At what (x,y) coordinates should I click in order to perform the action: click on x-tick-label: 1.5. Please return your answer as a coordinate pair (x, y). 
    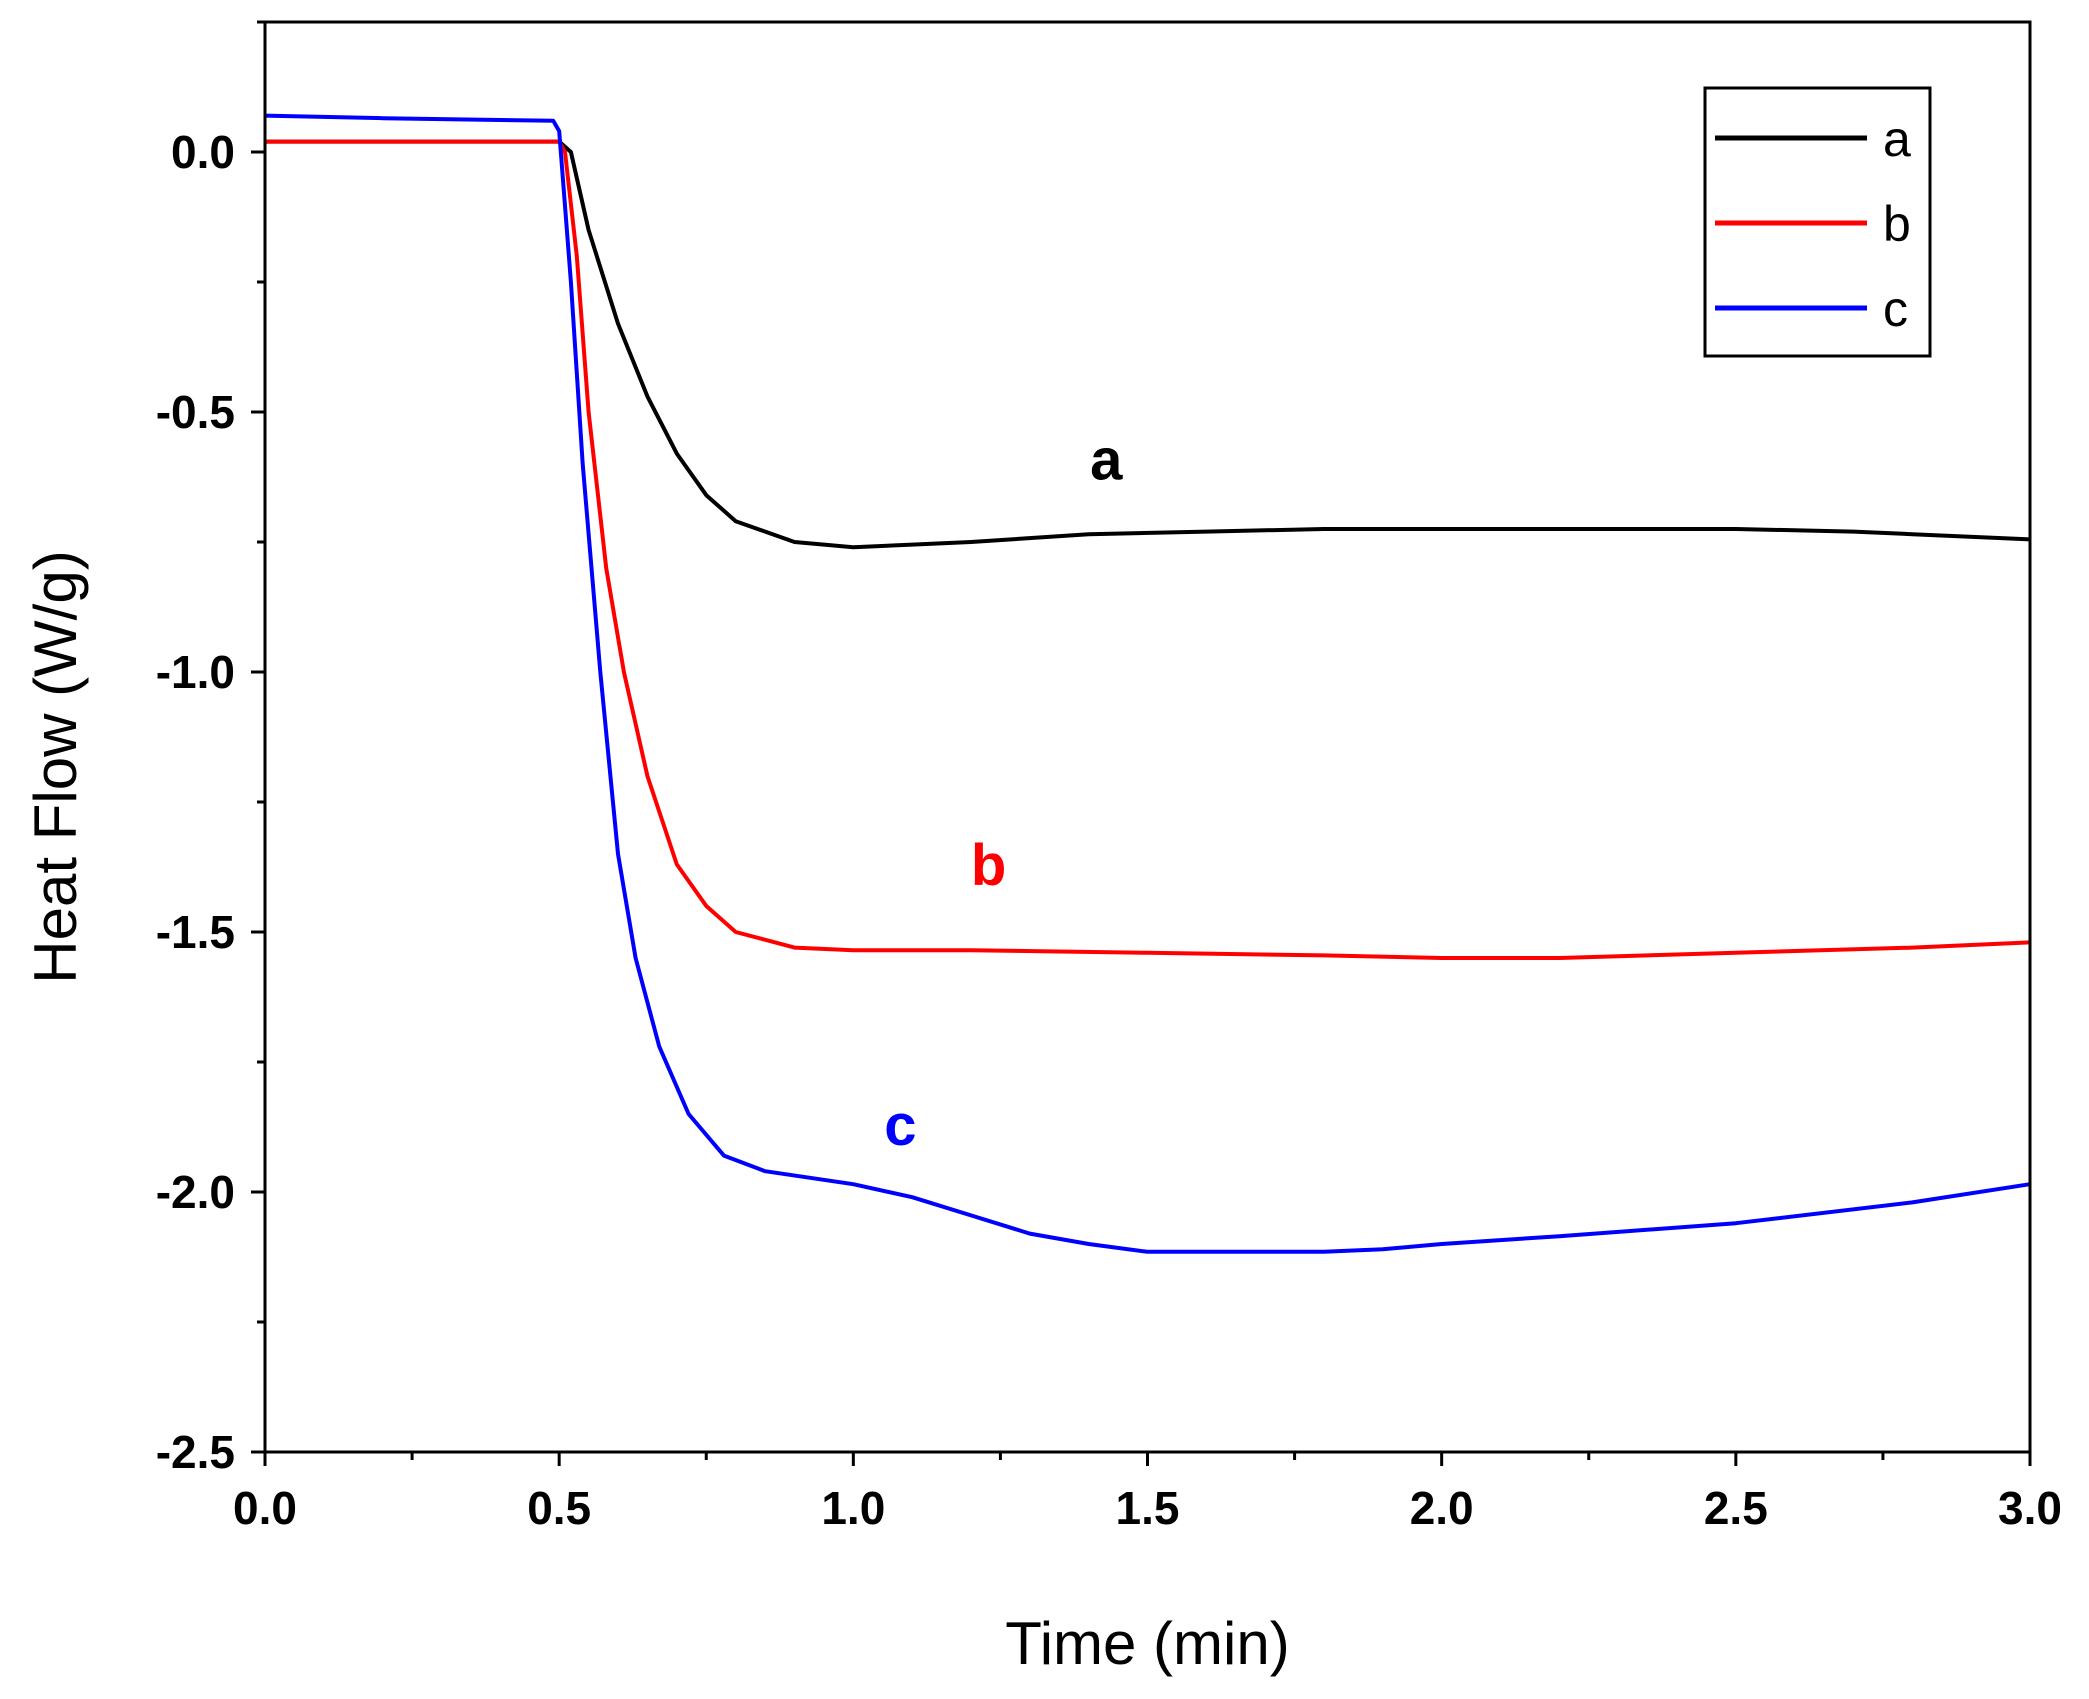
    Looking at the image, I should click on (1148, 1508).